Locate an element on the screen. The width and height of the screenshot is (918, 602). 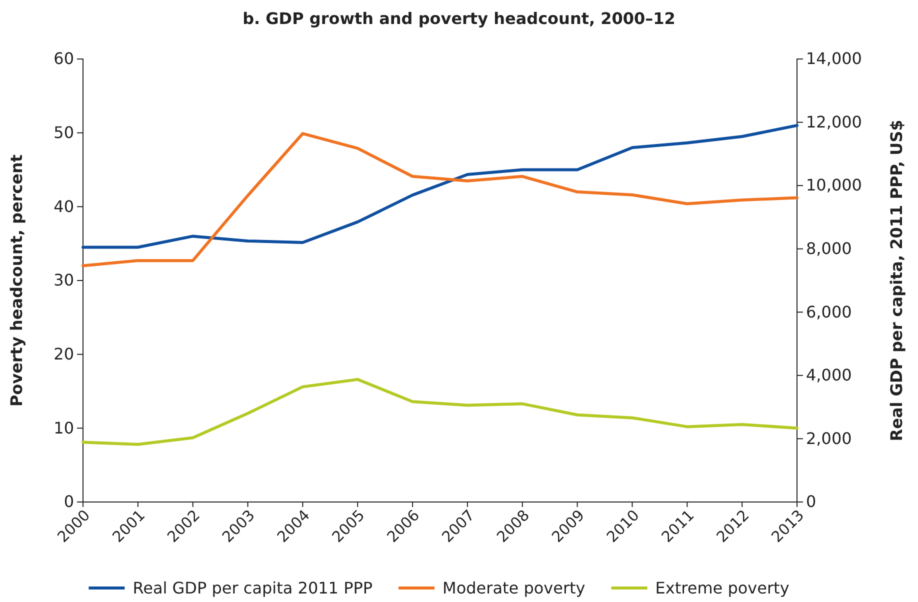
legend-label: Moderate poverty is located at coordinates (514, 588).